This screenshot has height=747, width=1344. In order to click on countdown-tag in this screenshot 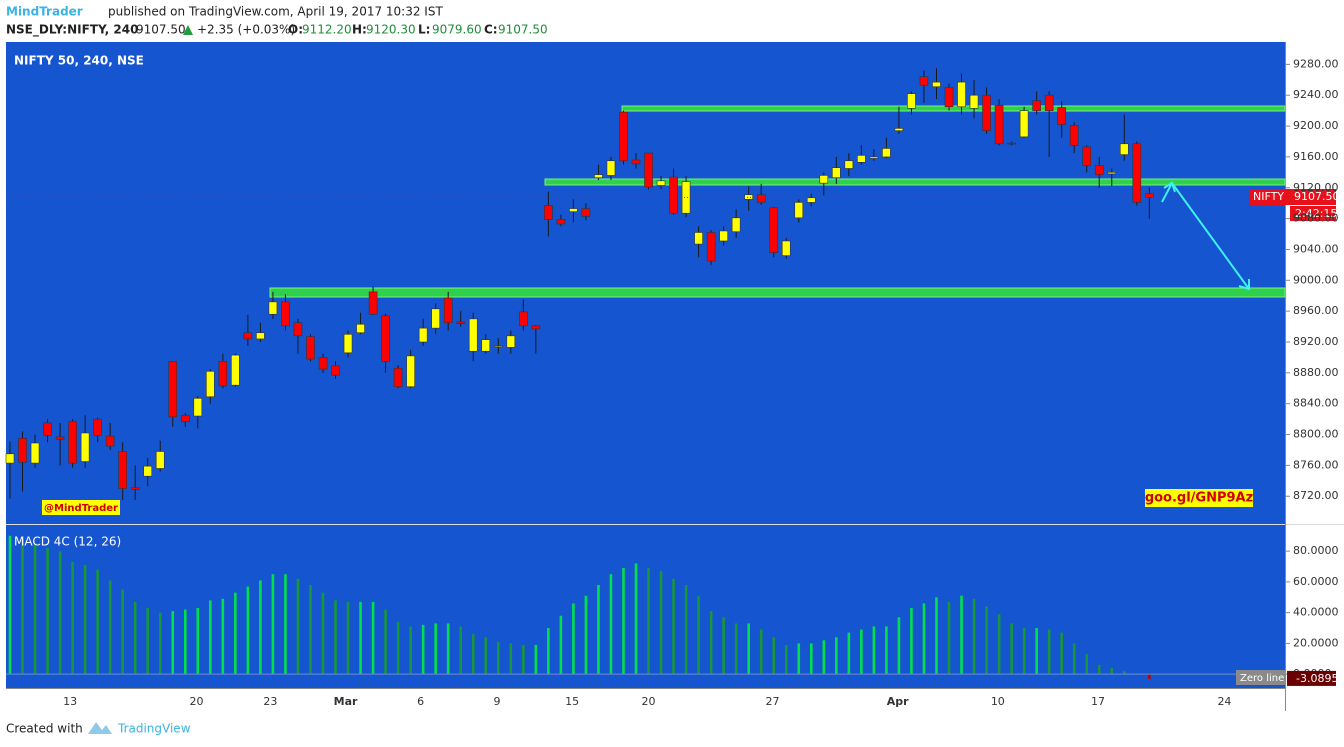, I will do `click(1313, 213)`.